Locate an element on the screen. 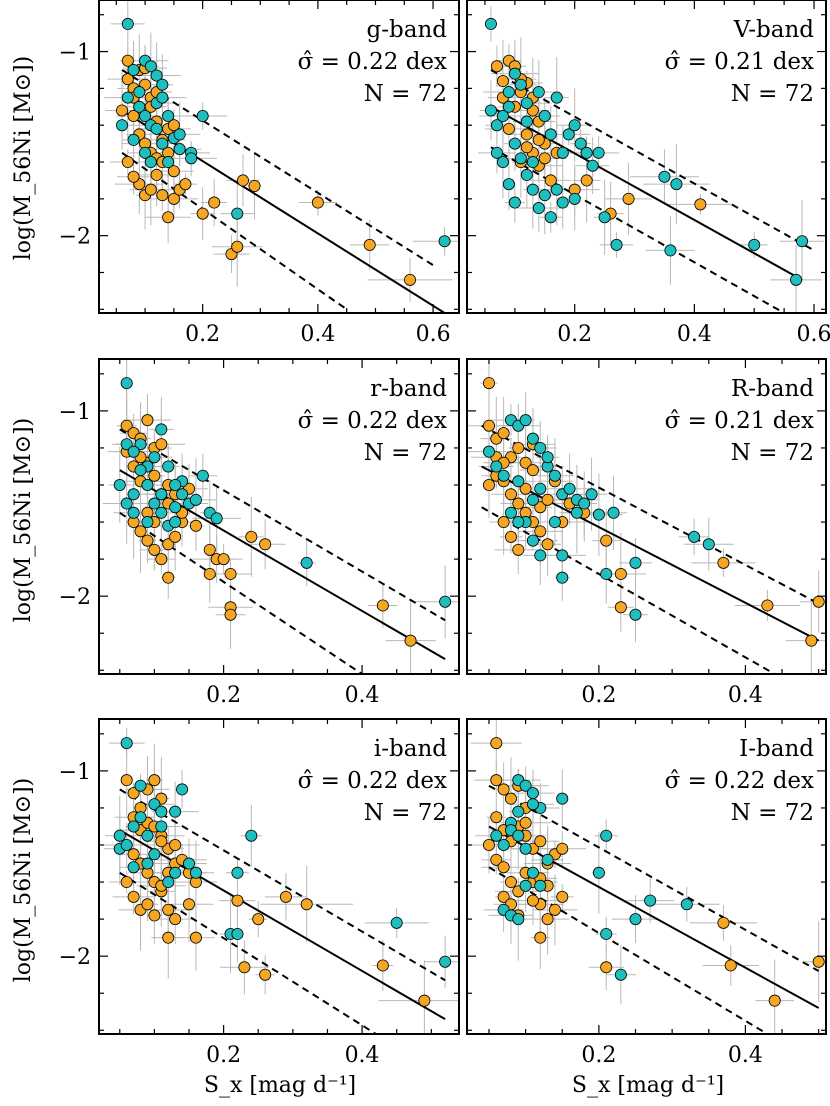 This screenshot has height=1106, width=830. x-tick-label: 0.4 is located at coordinates (745, 695).